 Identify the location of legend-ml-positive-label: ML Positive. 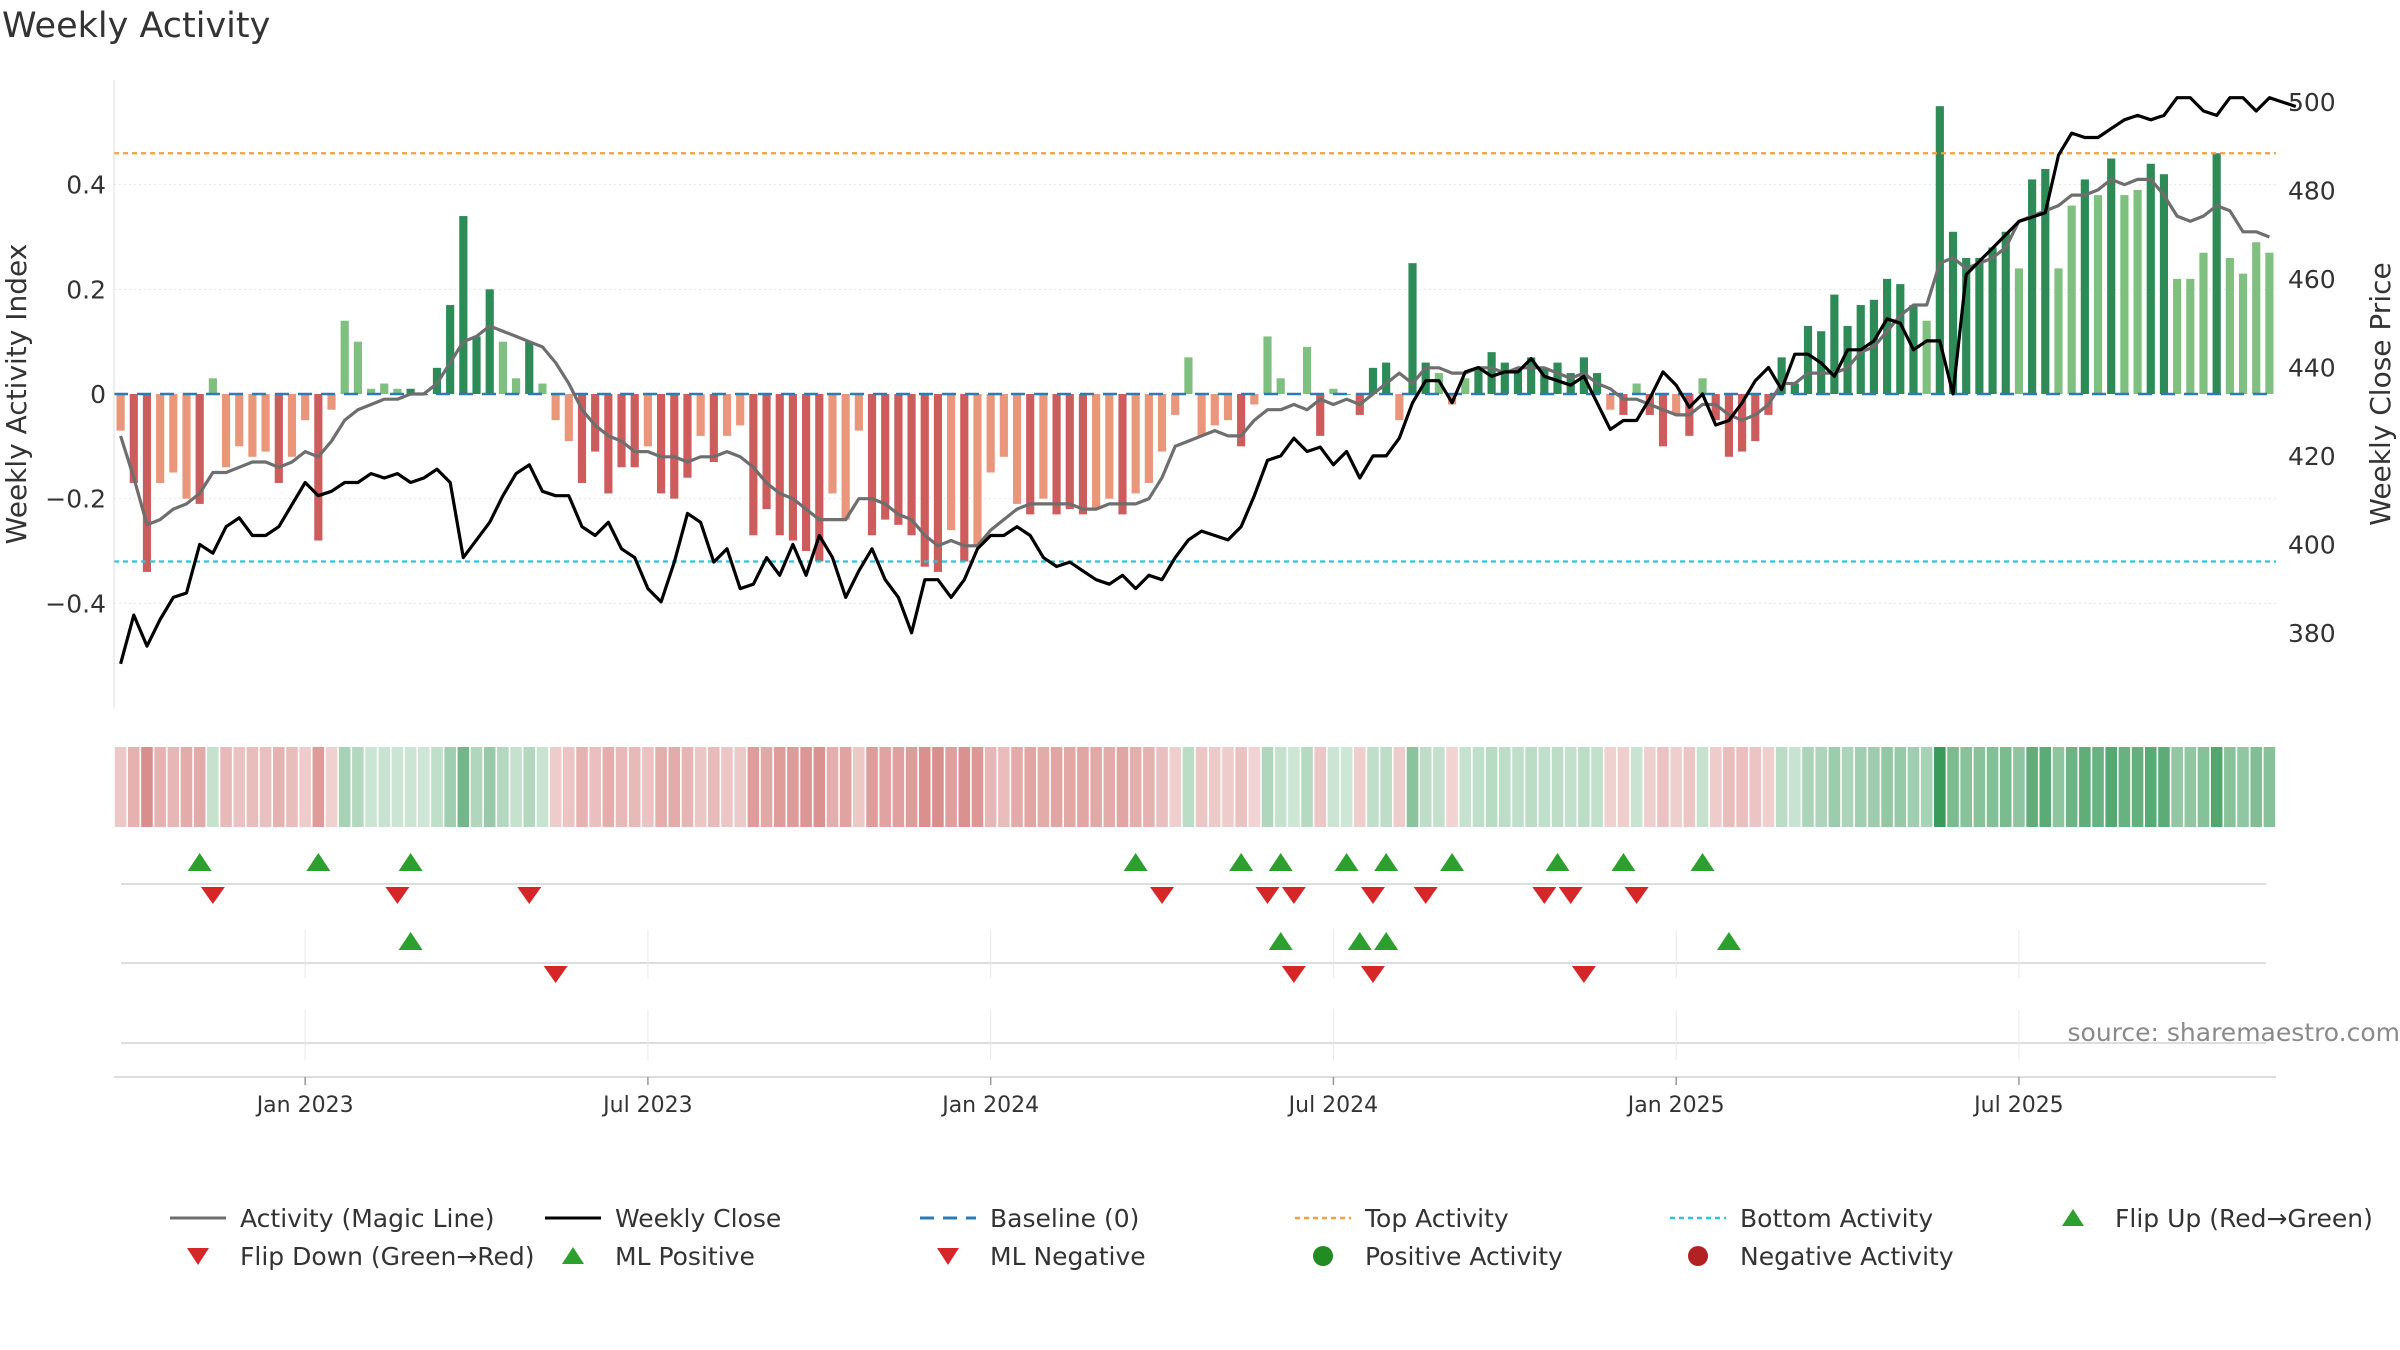
(685, 1256).